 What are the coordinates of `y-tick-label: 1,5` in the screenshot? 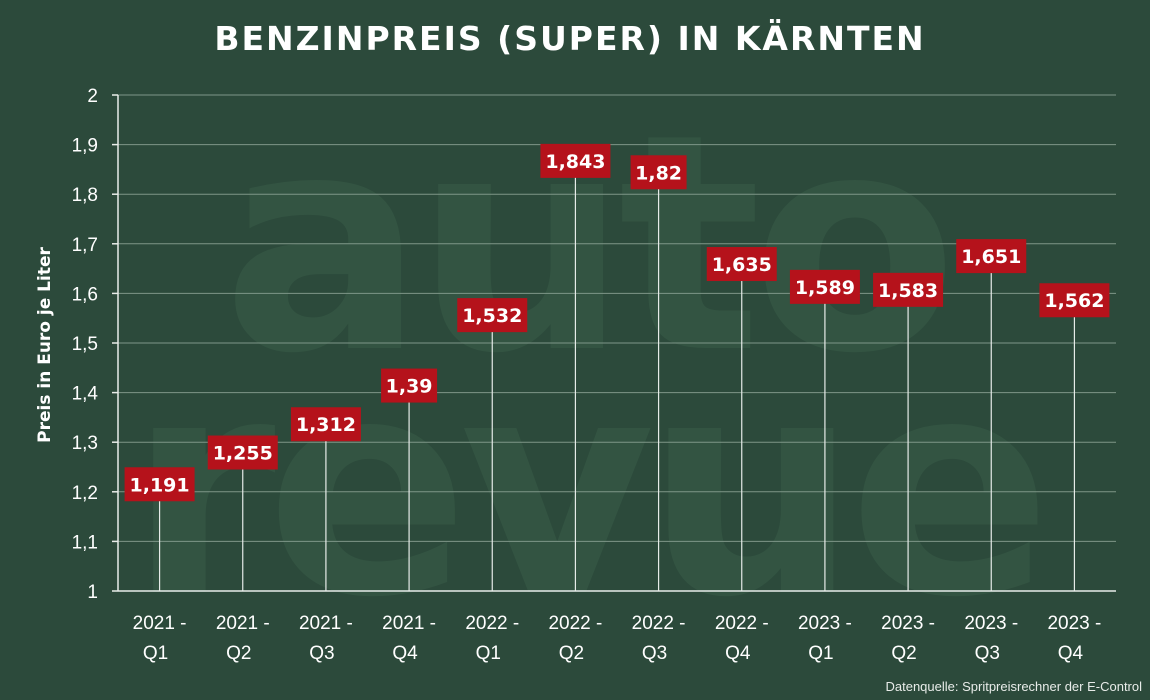 It's located at (85, 344).